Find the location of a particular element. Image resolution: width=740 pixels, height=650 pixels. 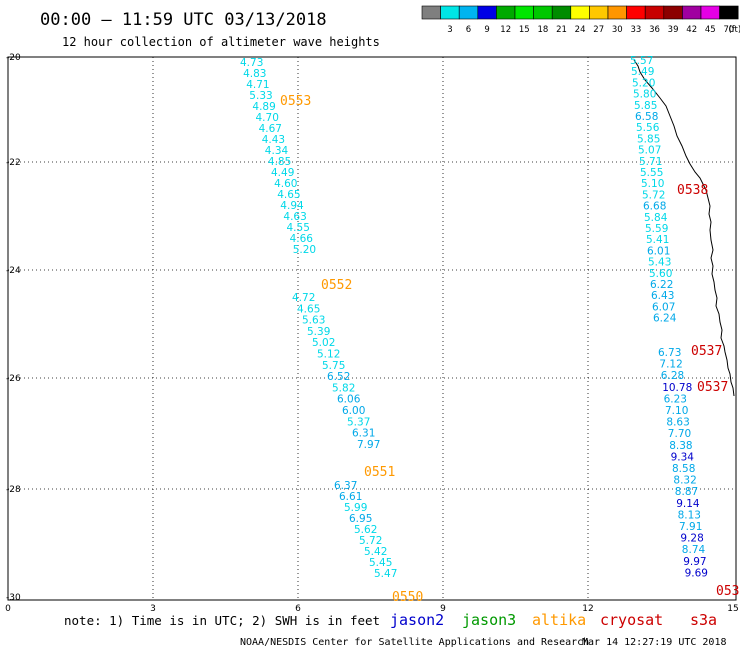

satellite-legend: jason2 jason3 altika cryosat s3a is located at coordinates (553, 620).